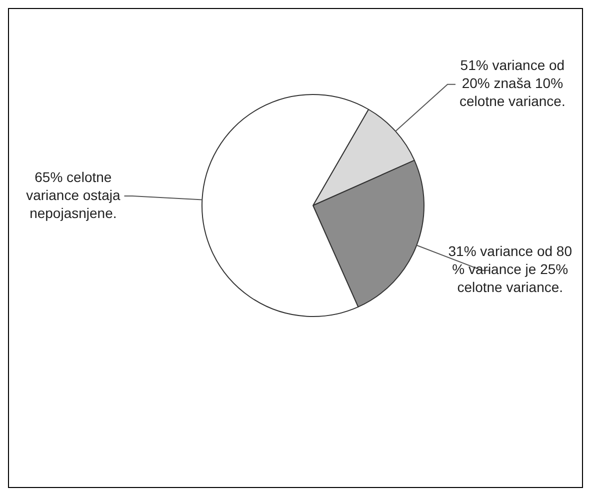  I want to click on slice-label: 65% celotne variance ostaja nepojasnjene., so click(73, 194).